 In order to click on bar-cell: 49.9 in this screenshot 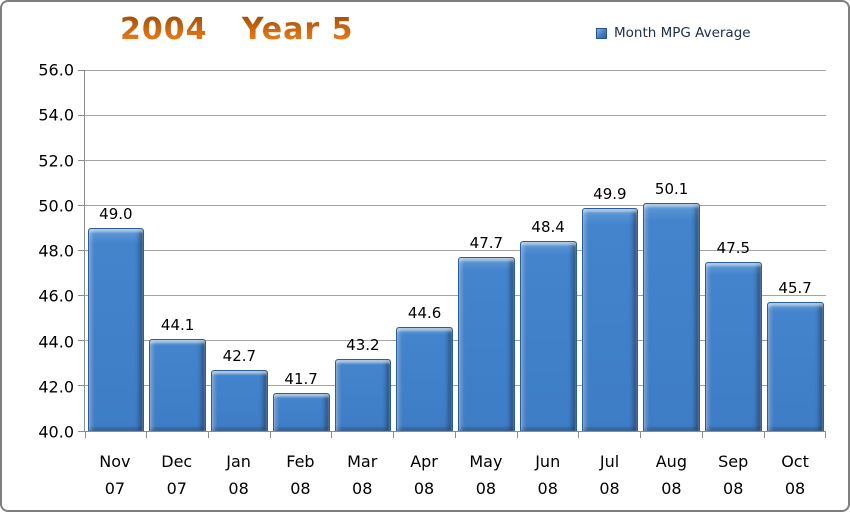, I will do `click(610, 250)`.